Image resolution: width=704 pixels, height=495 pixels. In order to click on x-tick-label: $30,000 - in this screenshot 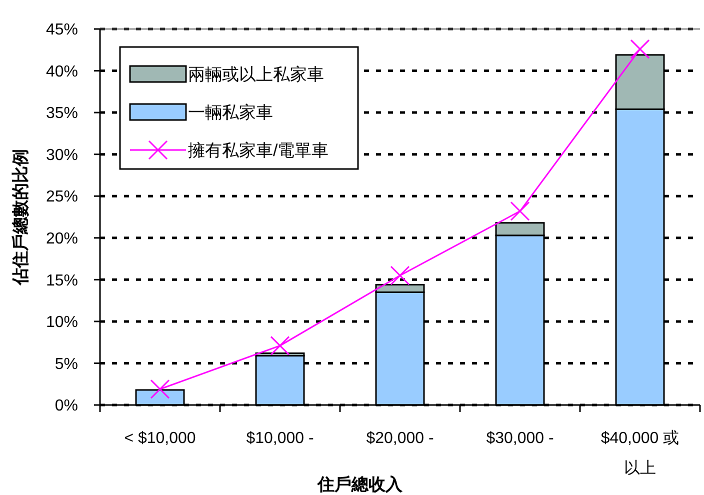, I will do `click(520, 438)`.